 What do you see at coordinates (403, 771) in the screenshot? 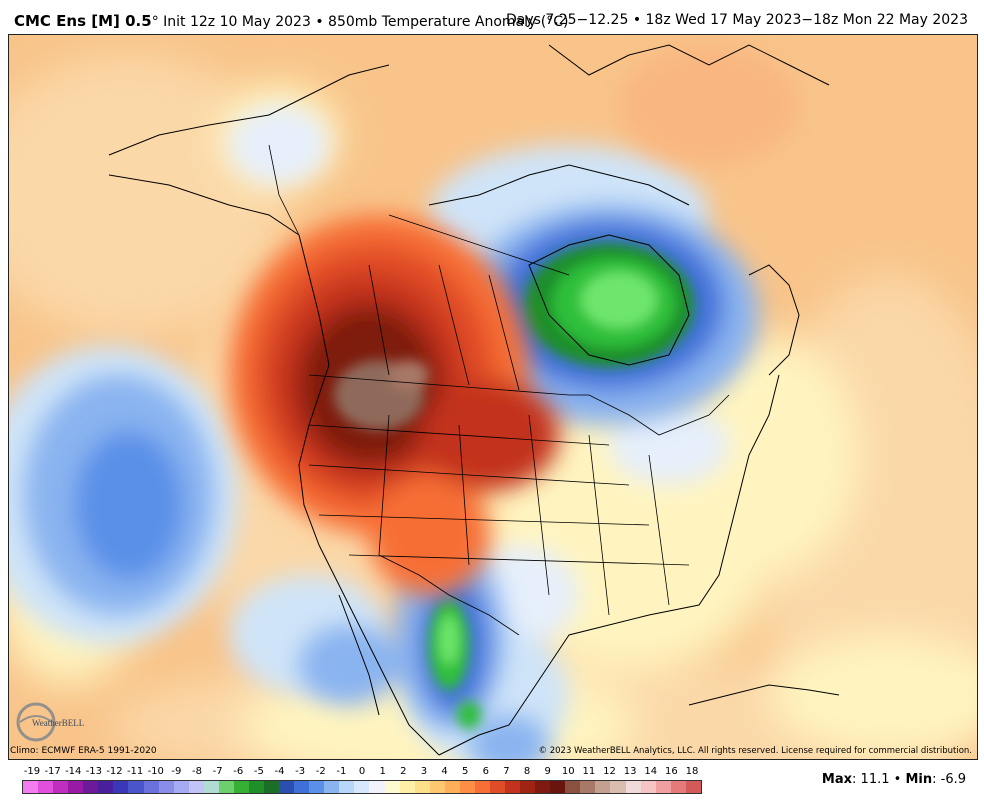
I see `colorbar-tick-label: 2` at bounding box center [403, 771].